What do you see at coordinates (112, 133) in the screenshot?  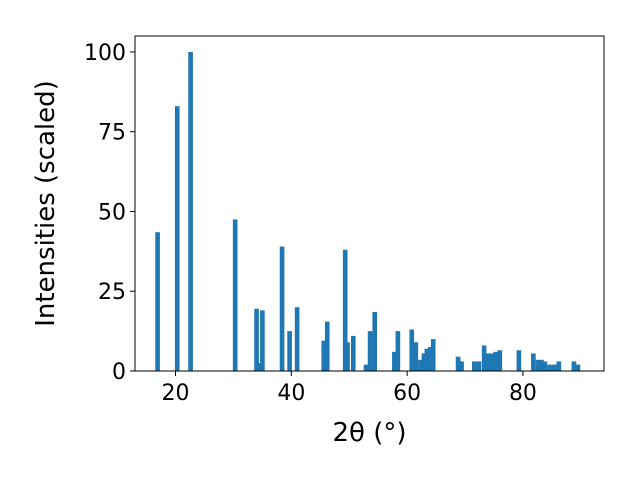 I see `y-tick-label: 75` at bounding box center [112, 133].